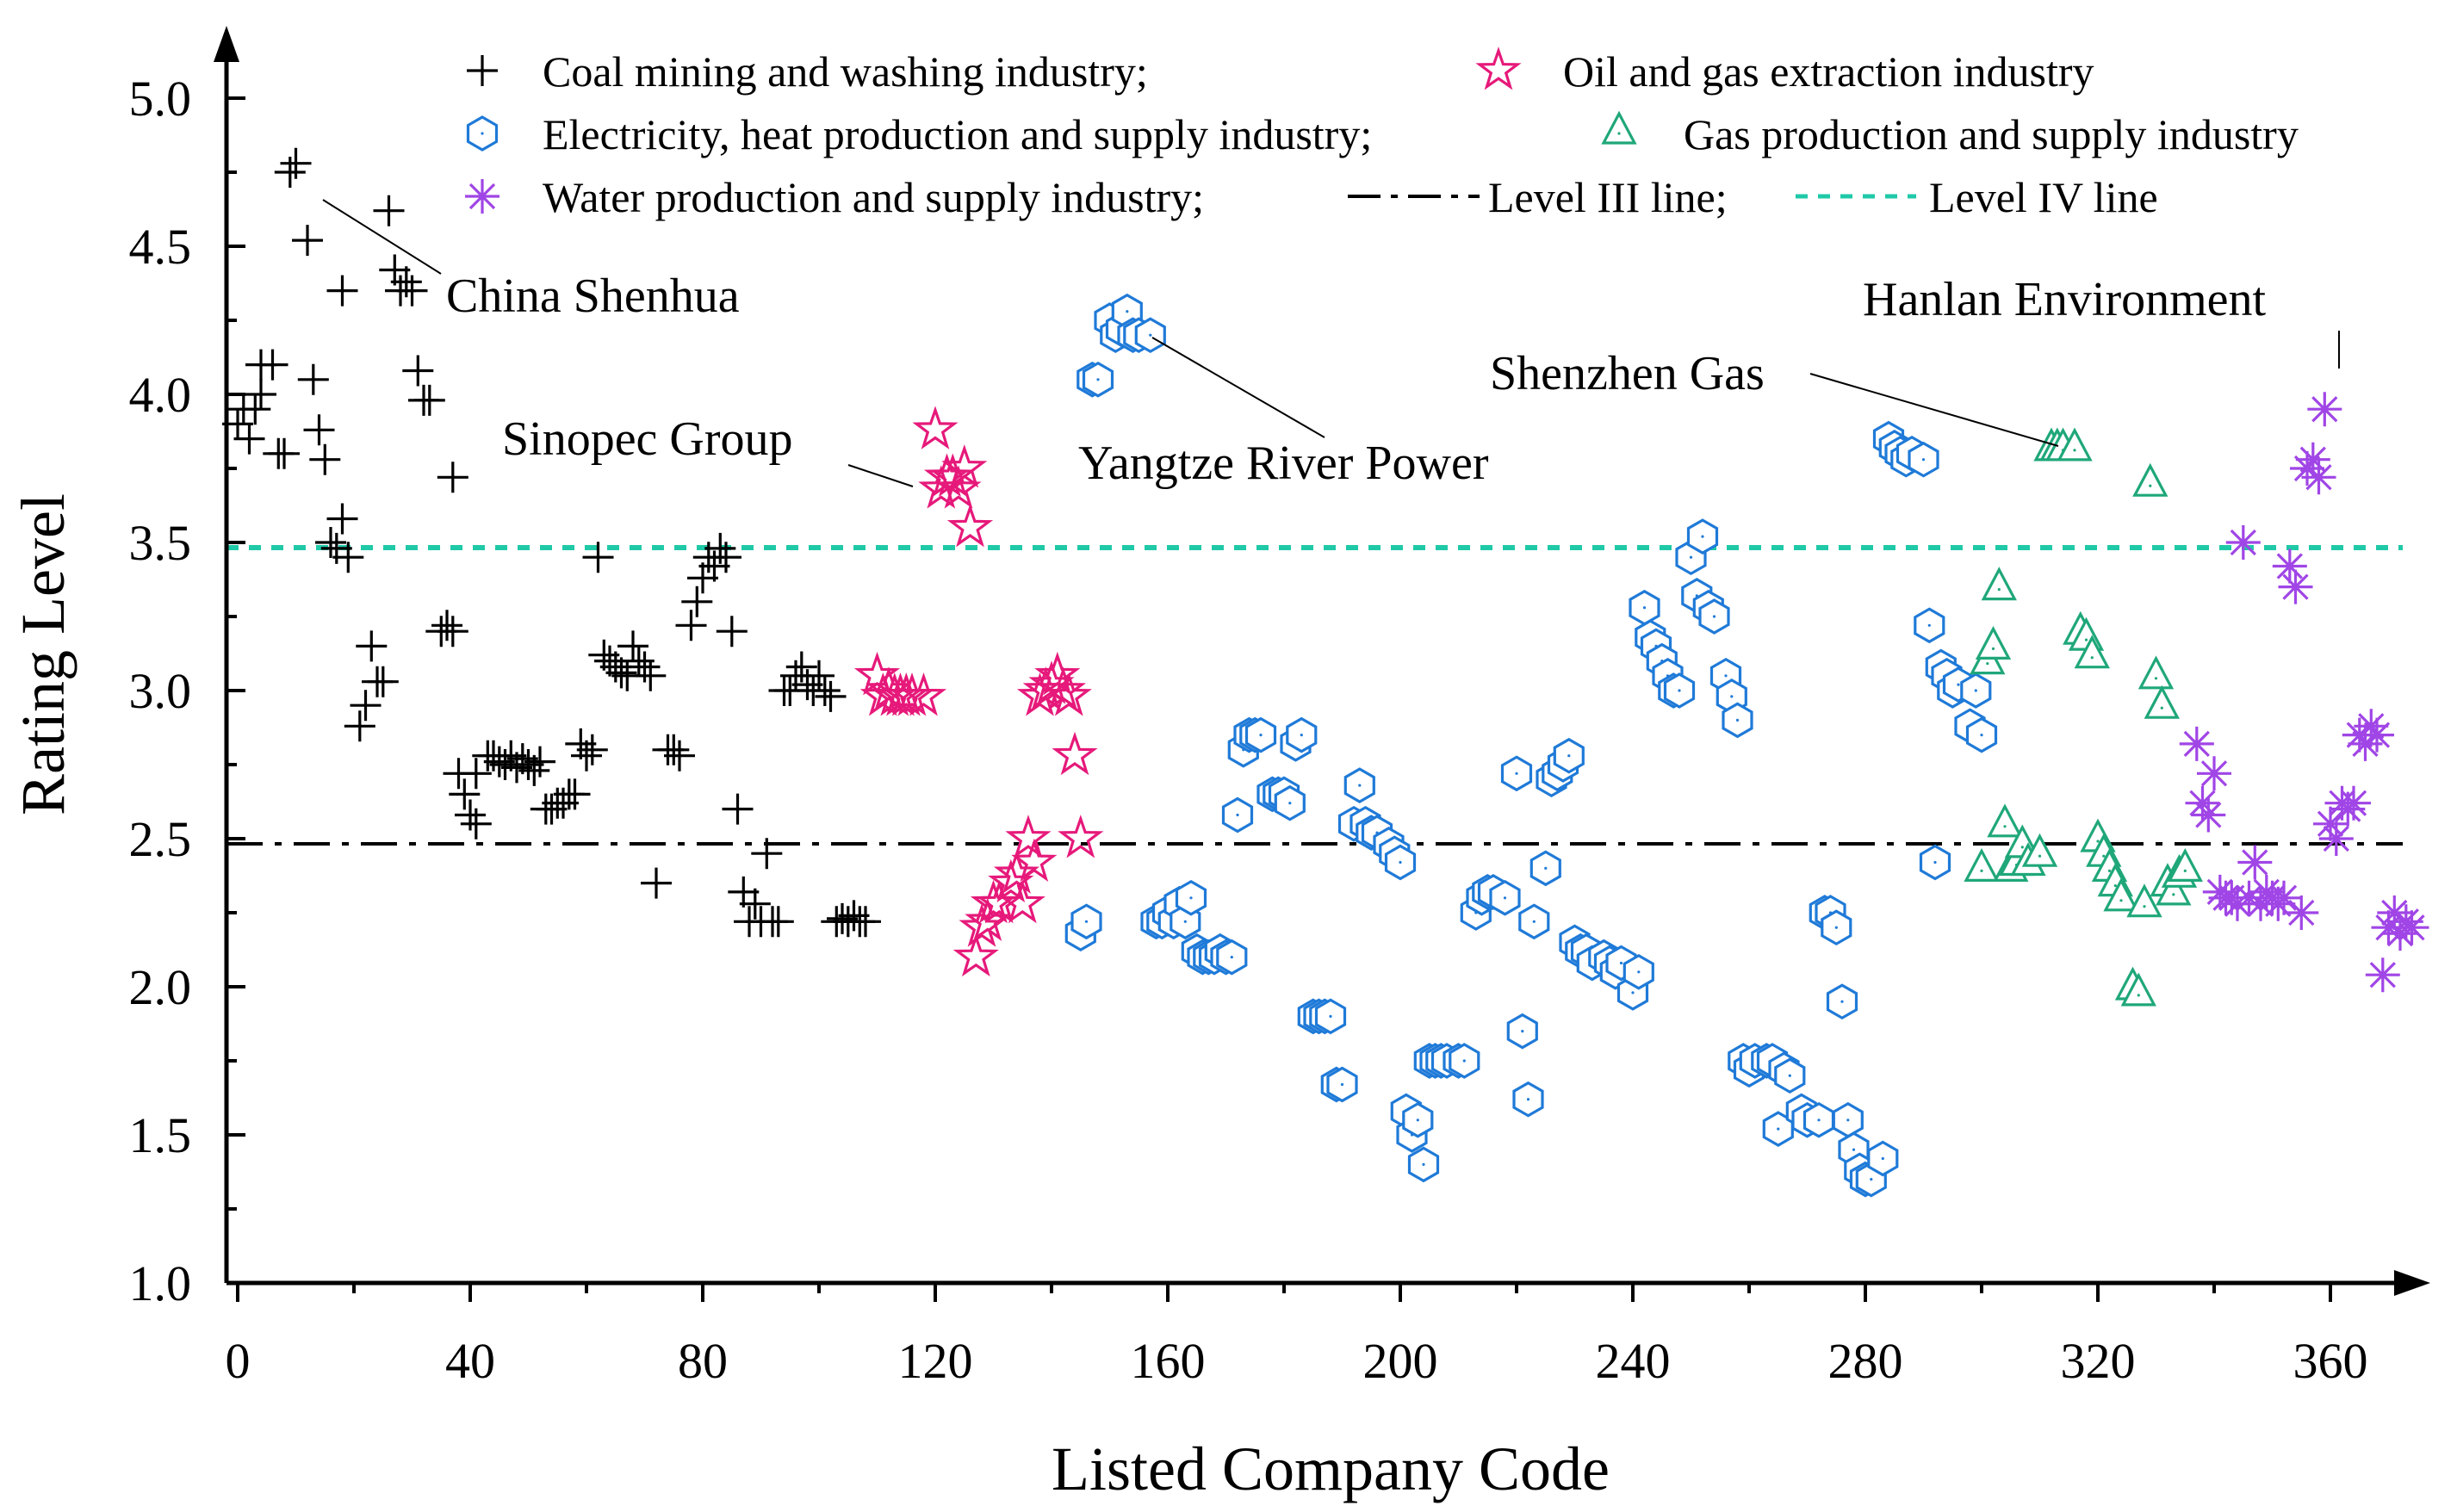  I want to click on legend-water-marker, so click(482, 196).